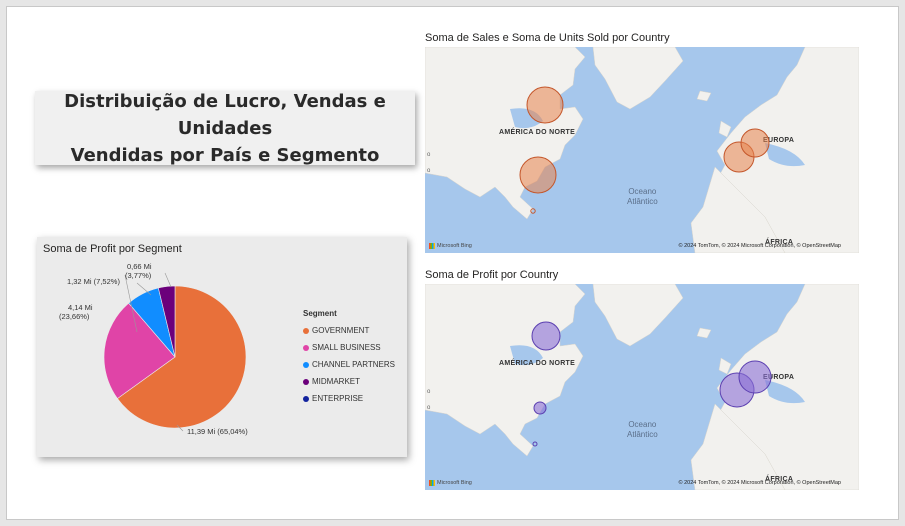  I want to click on report-title-line1: Distribuição de Lucro, Vendas e Unidades, so click(225, 114).